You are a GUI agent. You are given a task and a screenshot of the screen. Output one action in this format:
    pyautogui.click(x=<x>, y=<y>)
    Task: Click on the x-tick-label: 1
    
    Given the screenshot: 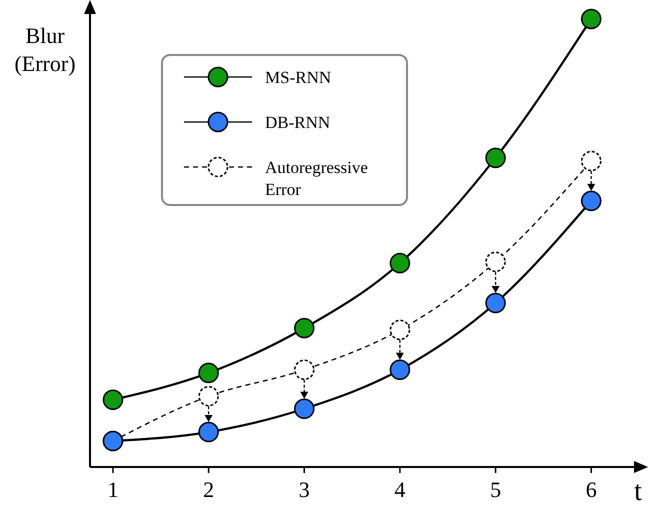 What is the action you would take?
    pyautogui.click(x=112, y=489)
    